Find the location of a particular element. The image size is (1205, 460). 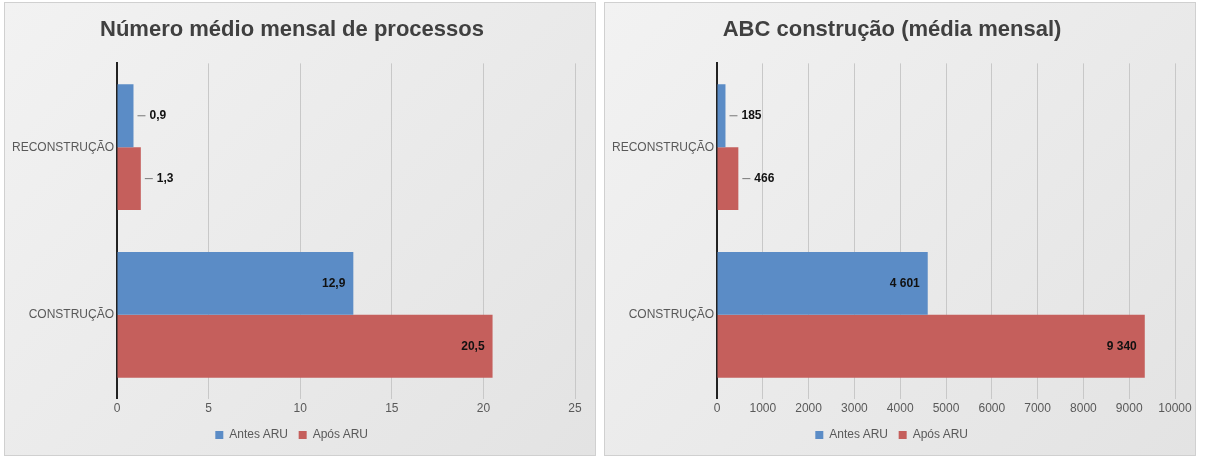

x-tick-label: 9000 is located at coordinates (1129, 408).